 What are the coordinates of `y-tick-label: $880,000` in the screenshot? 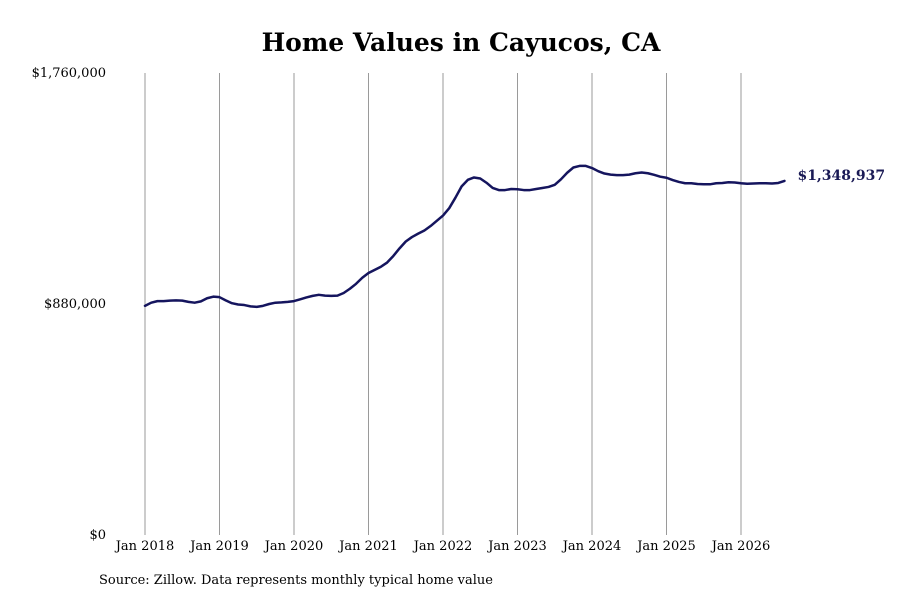 It's located at (75, 304).